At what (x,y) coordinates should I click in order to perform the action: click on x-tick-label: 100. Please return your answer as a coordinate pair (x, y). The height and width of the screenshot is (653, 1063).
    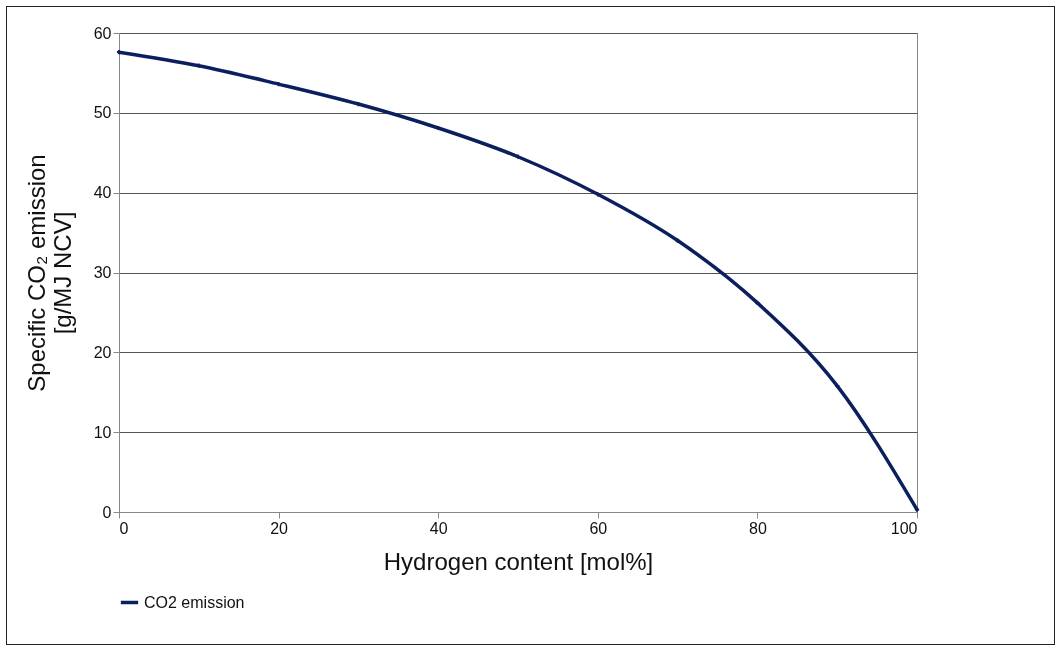
    Looking at the image, I should click on (904, 528).